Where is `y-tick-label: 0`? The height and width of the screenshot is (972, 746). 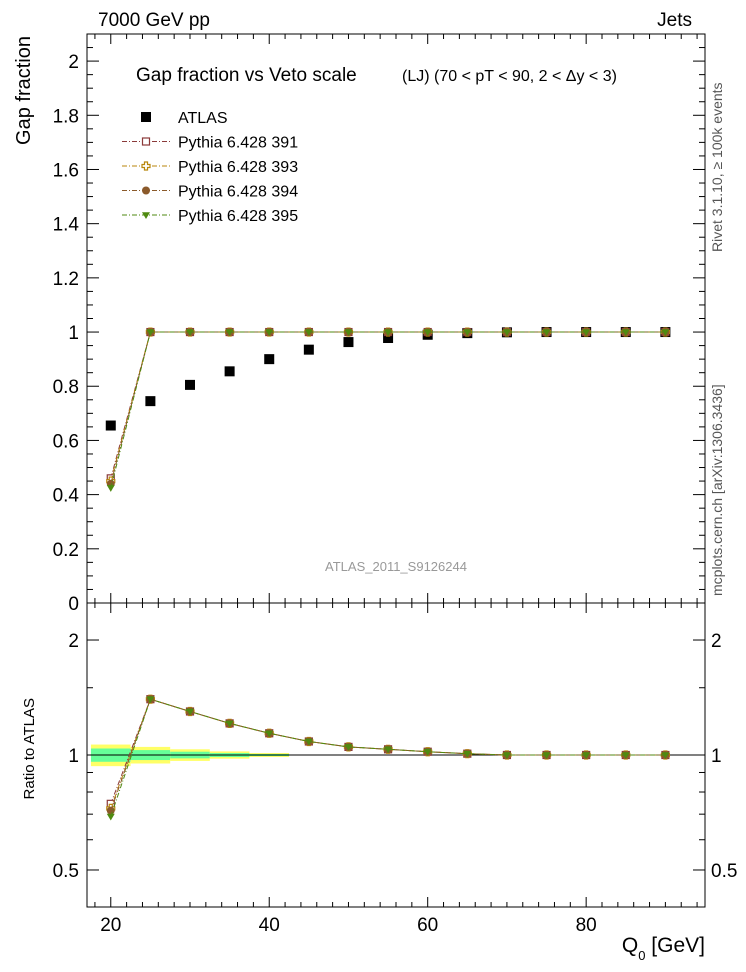
y-tick-label: 0 is located at coordinates (73, 604).